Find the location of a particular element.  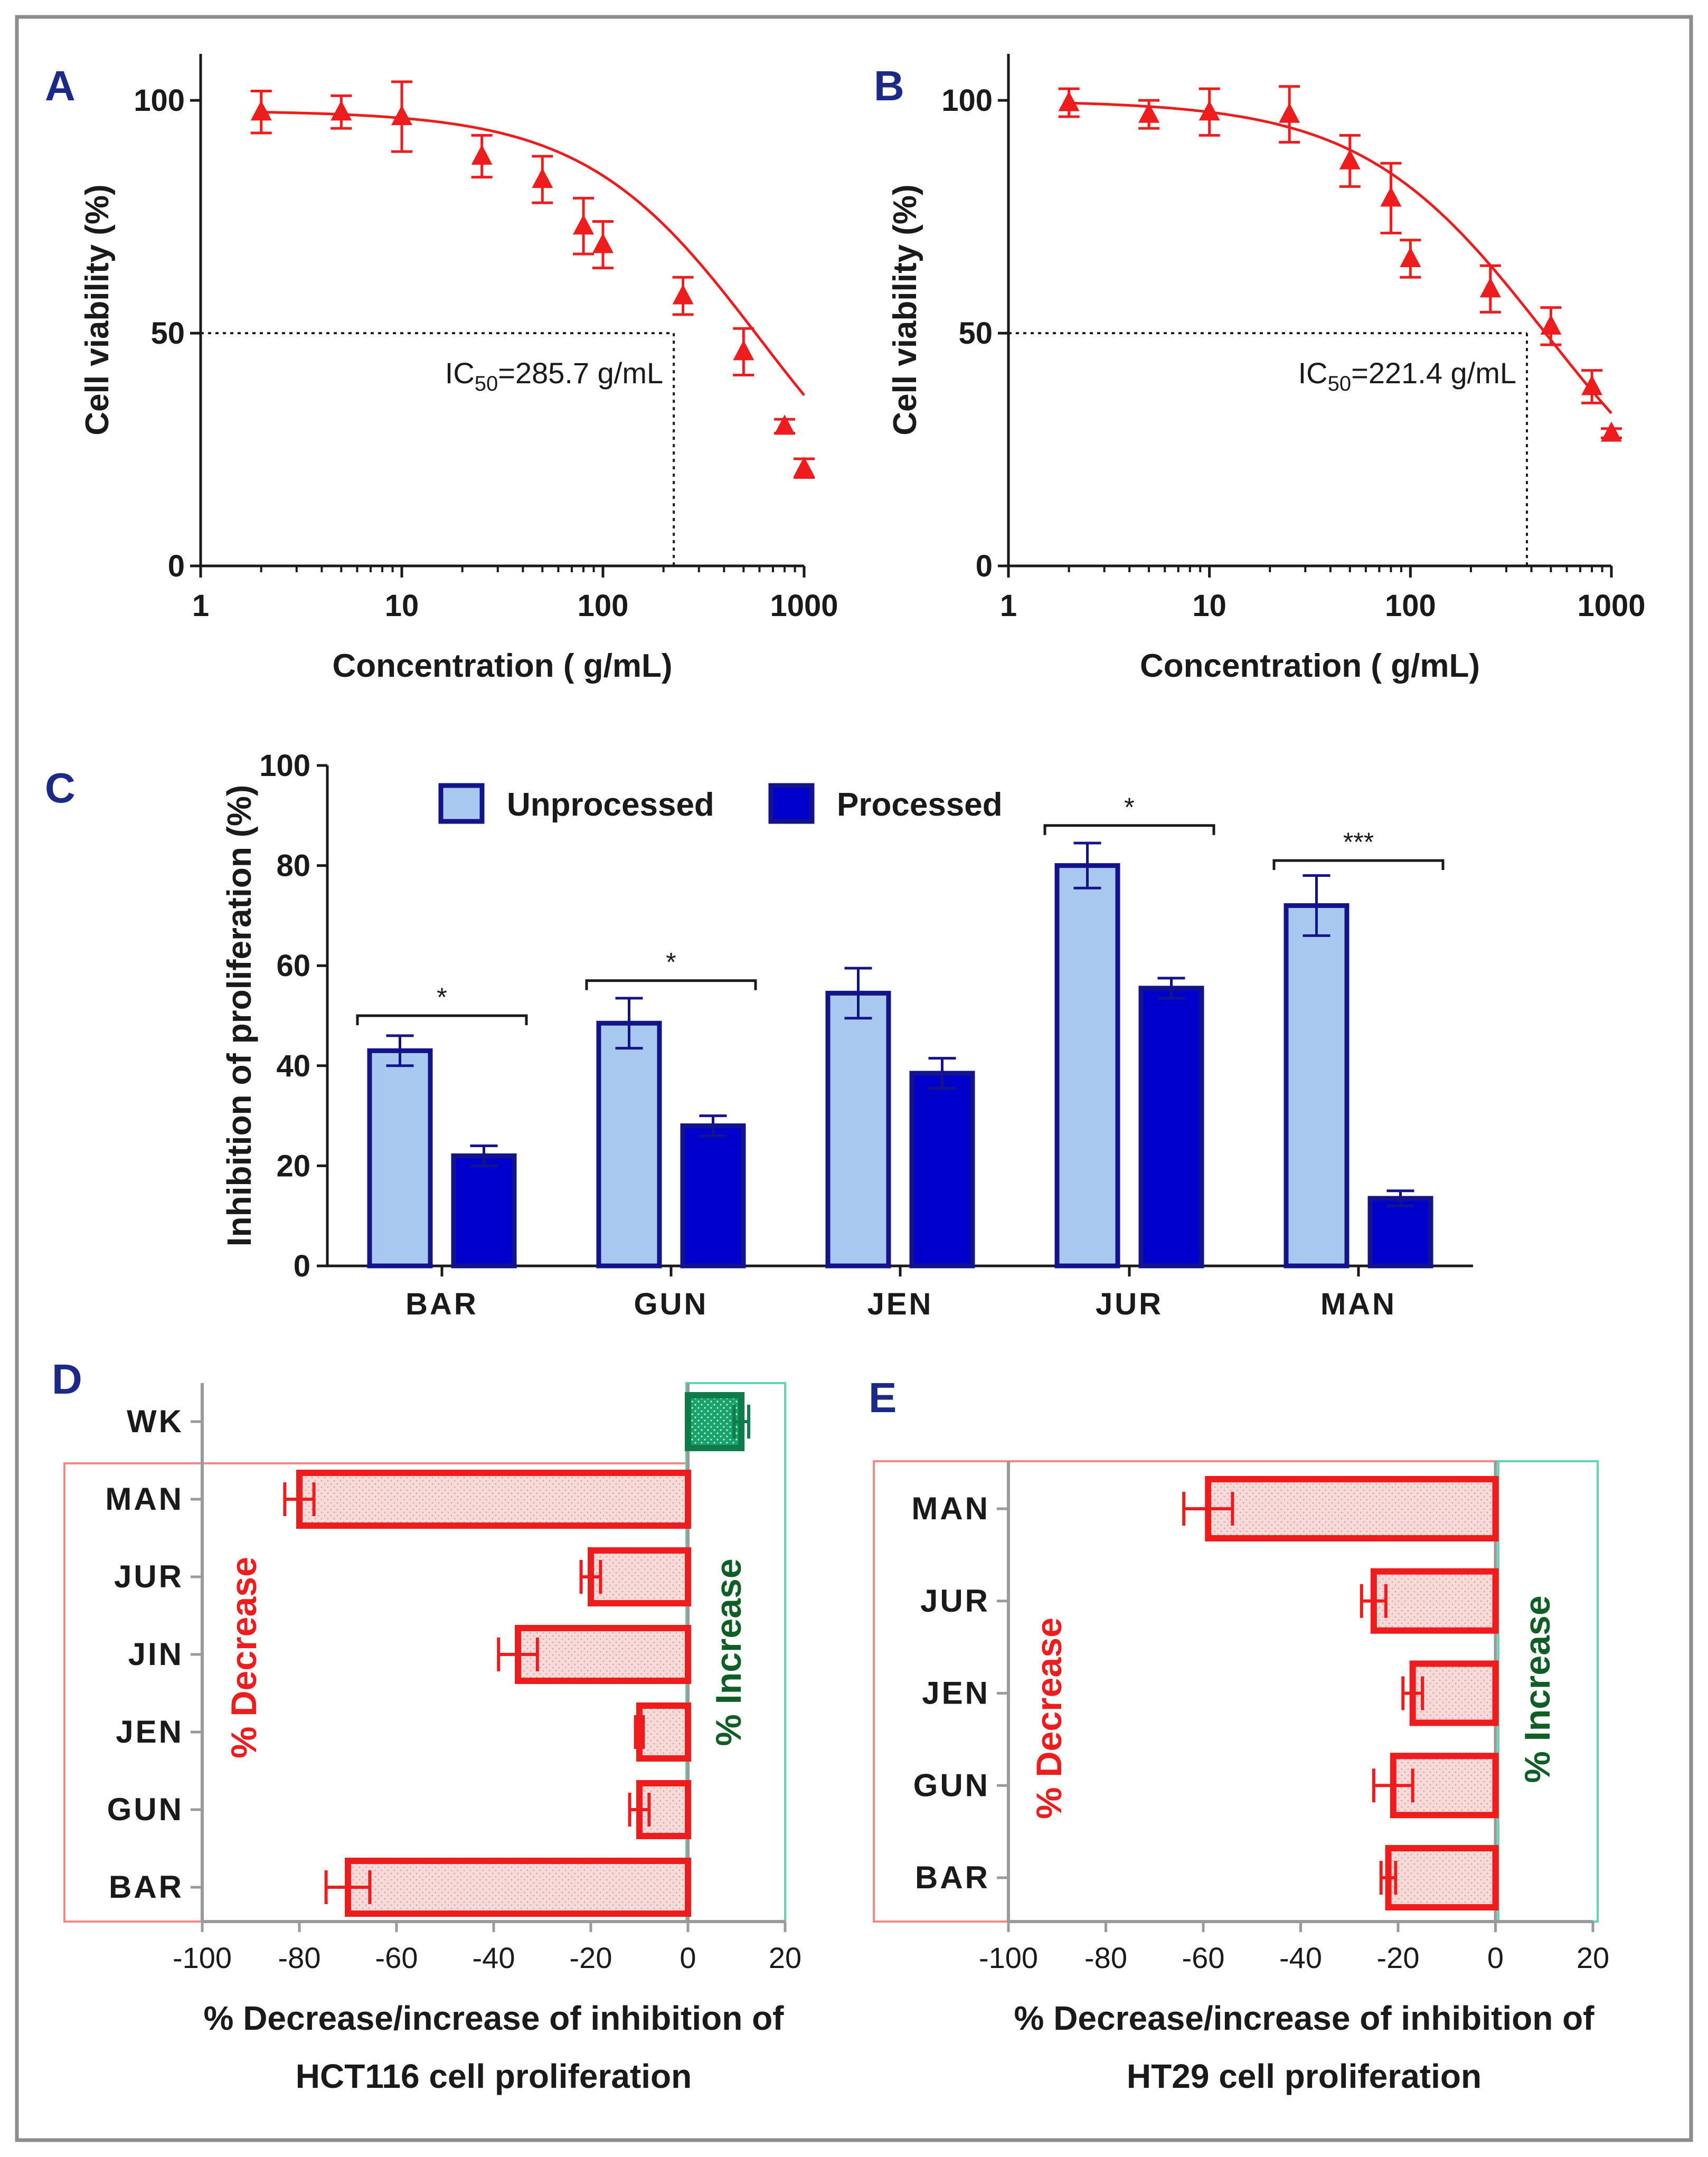

x-tick-label: 0 is located at coordinates (1496, 1957).